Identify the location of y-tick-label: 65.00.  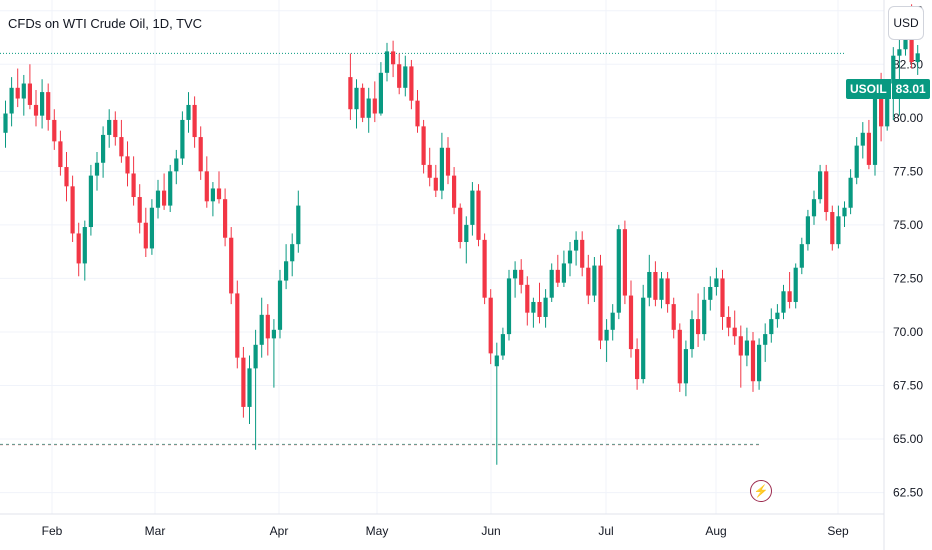
(908, 439).